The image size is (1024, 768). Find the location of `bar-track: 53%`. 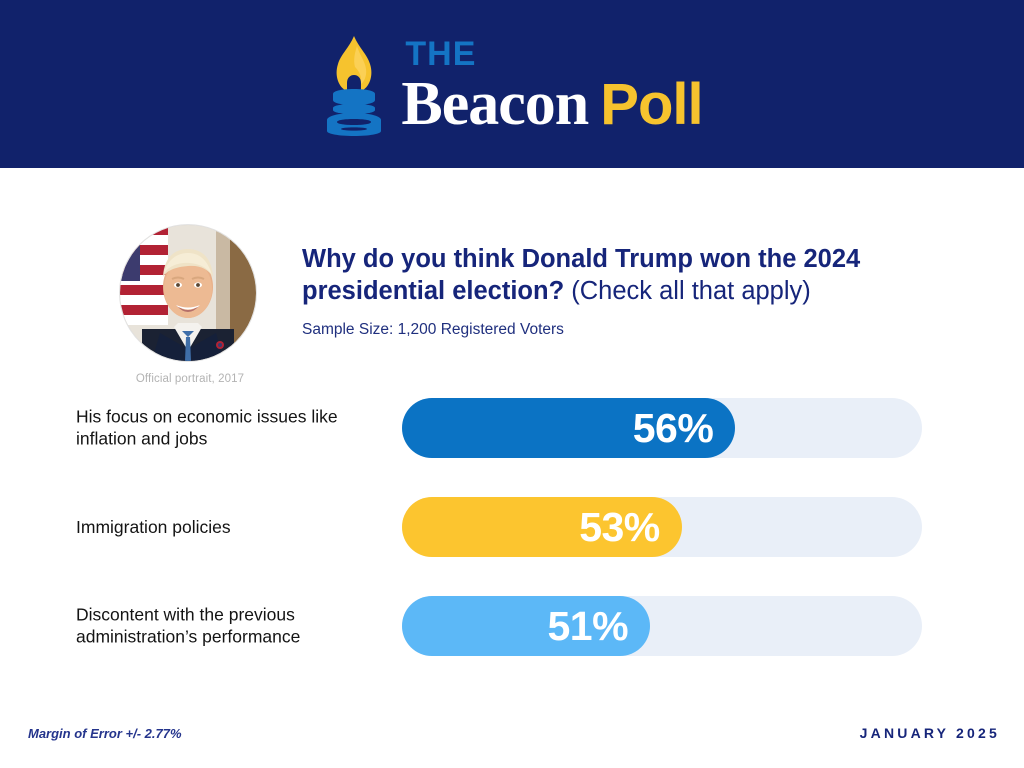

bar-track: 53% is located at coordinates (662, 527).